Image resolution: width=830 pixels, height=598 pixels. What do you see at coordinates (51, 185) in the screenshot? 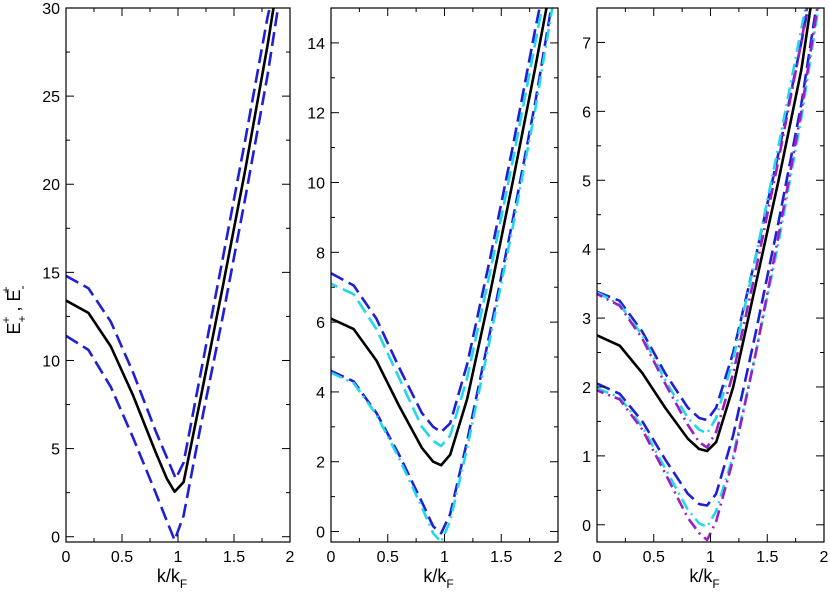
I see `y-tick-label: 20` at bounding box center [51, 185].